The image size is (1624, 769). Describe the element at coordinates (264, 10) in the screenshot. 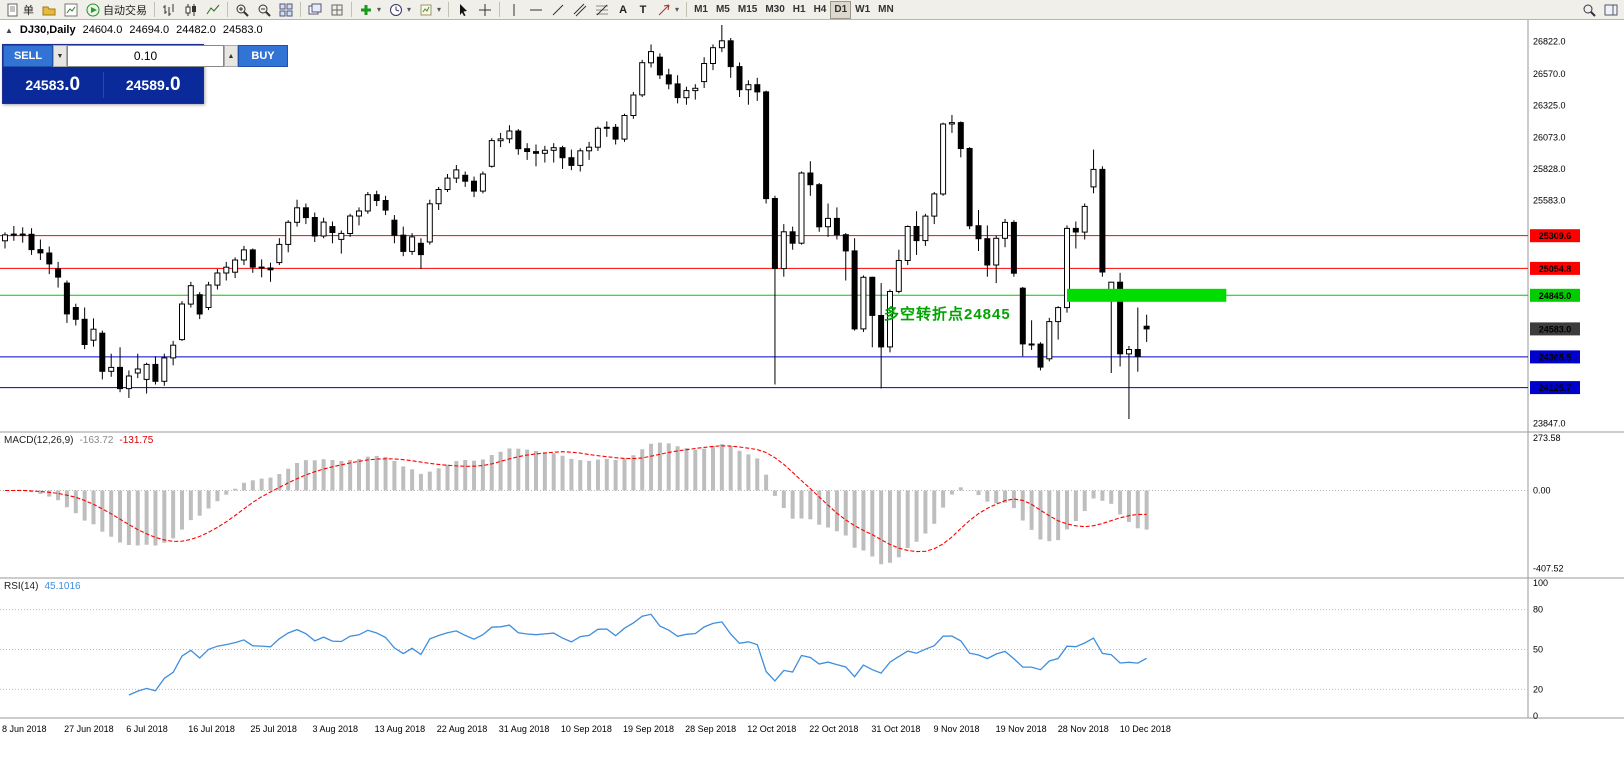

I see `zoom-out-button` at that location.